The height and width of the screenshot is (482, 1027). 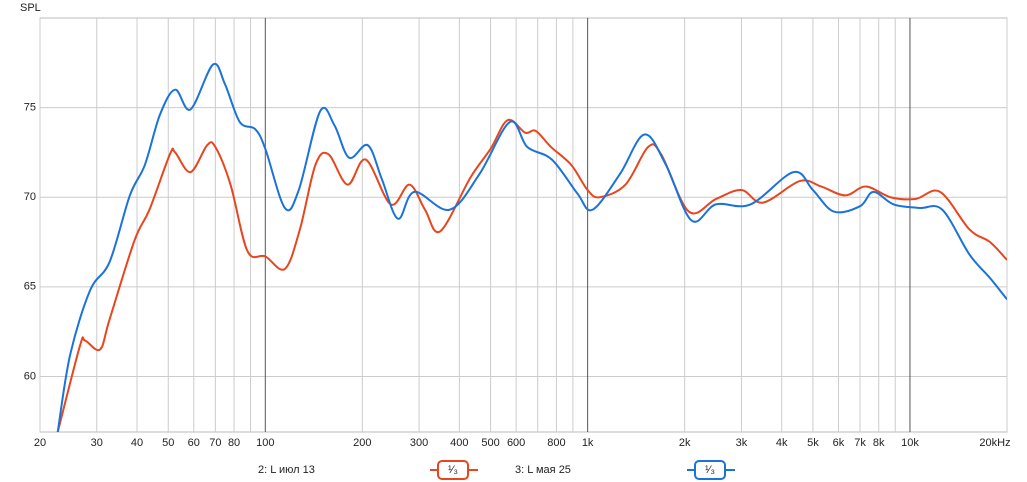 I want to click on x-tick-label: 6k, so click(x=839, y=443).